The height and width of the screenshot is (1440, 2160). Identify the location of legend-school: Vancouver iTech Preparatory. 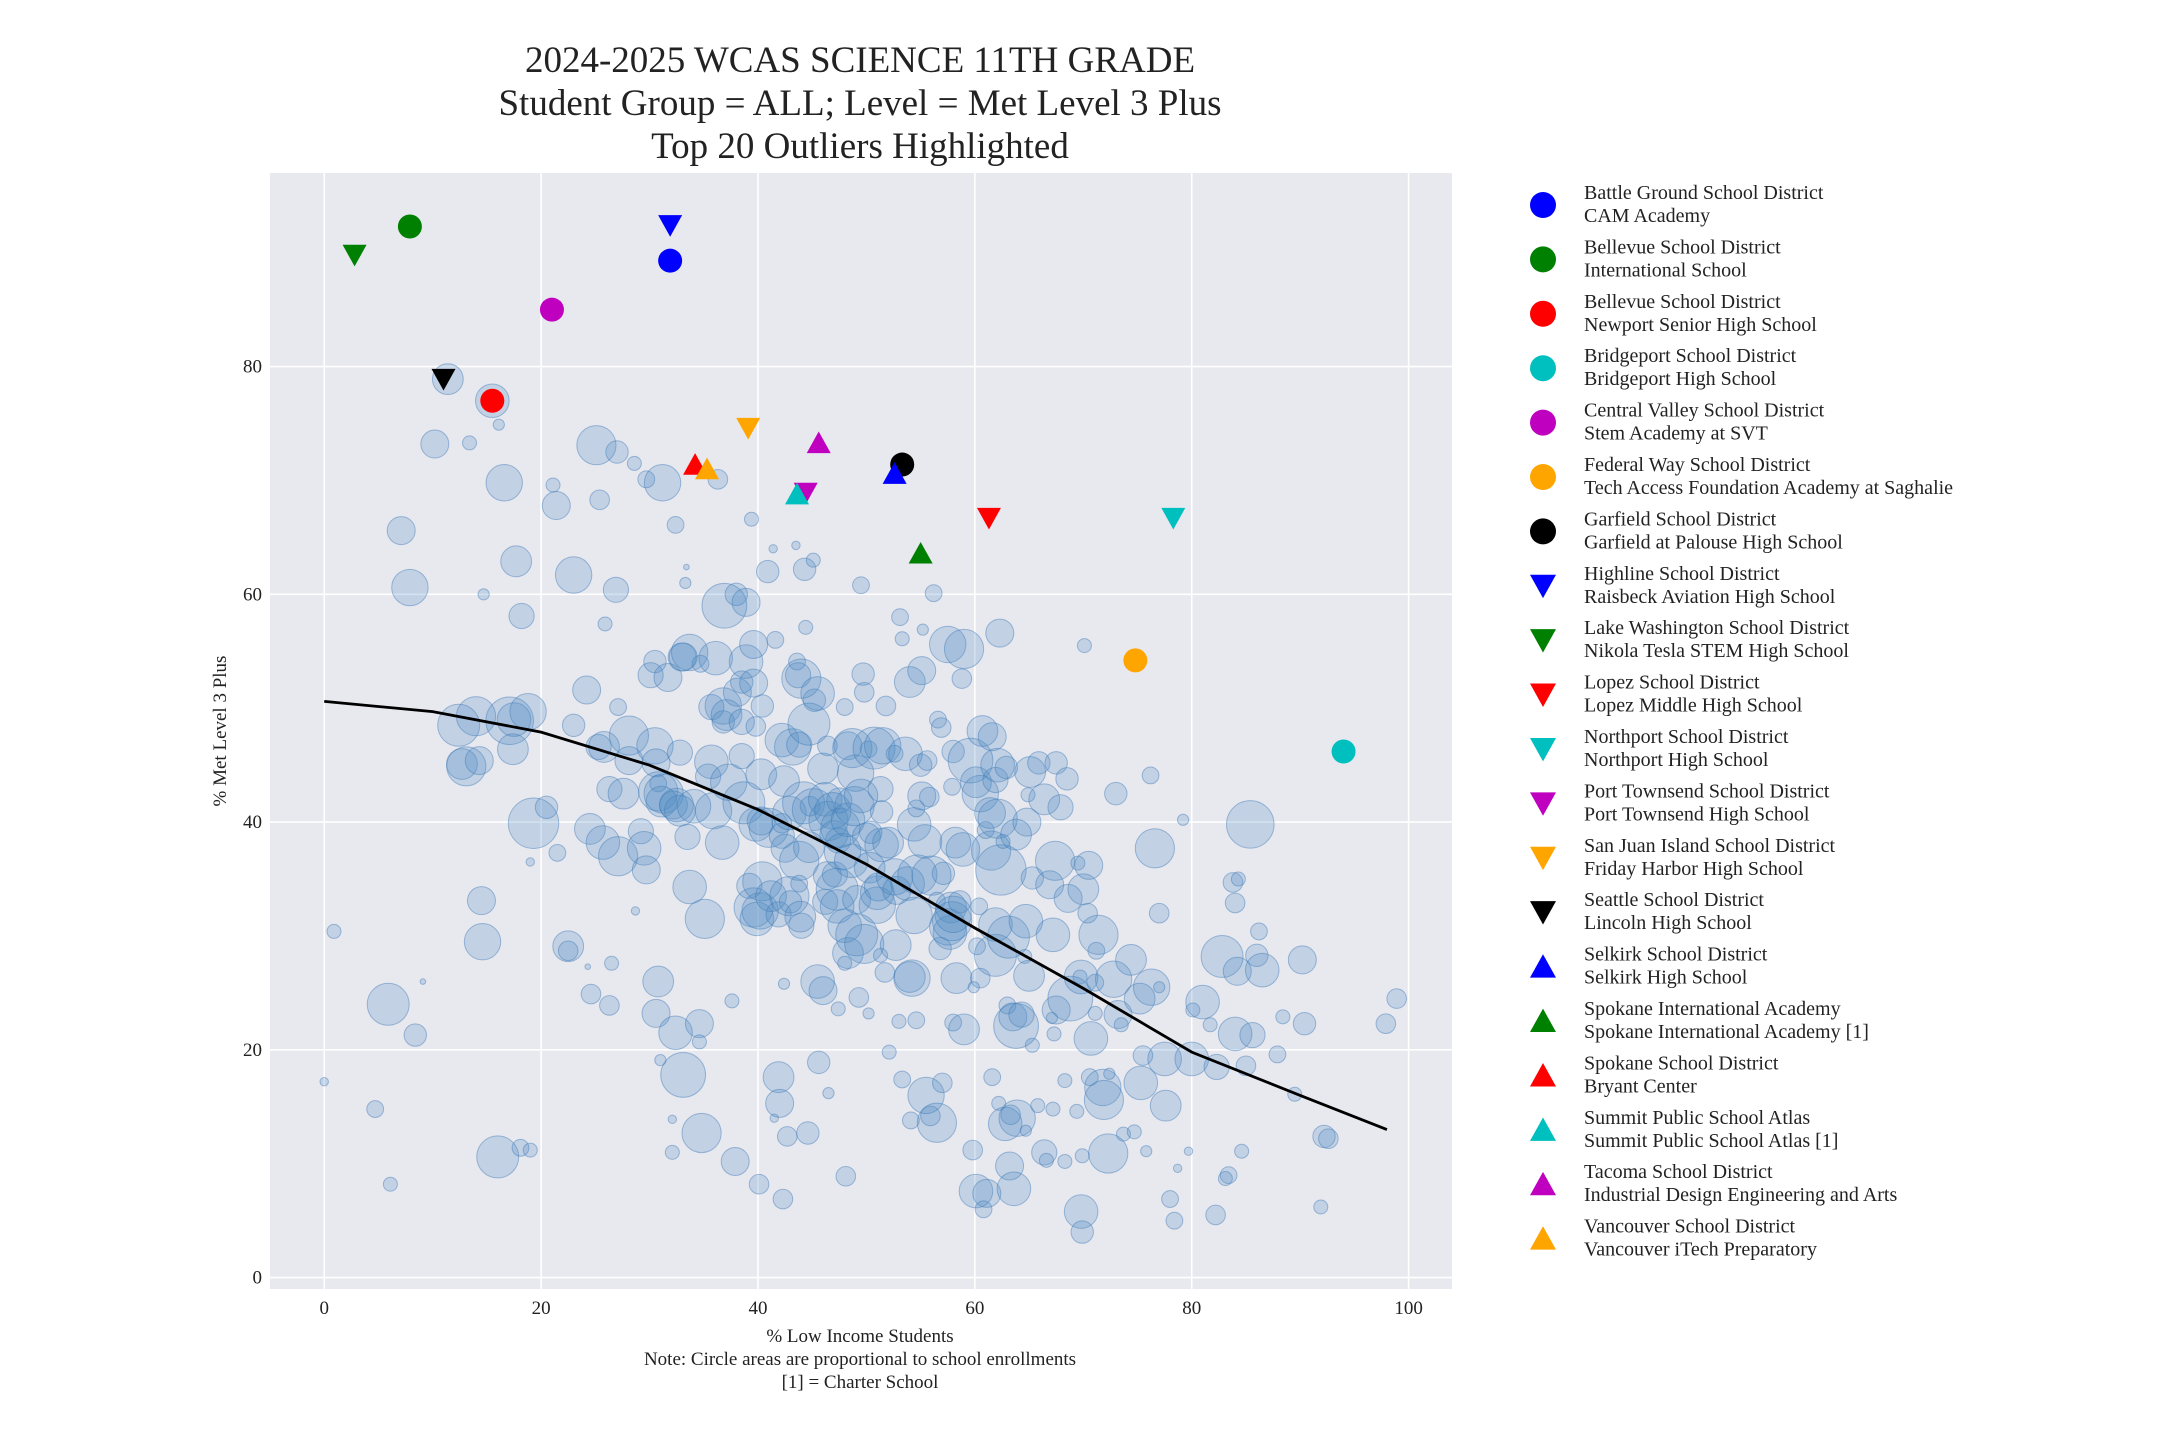
(1700, 1250).